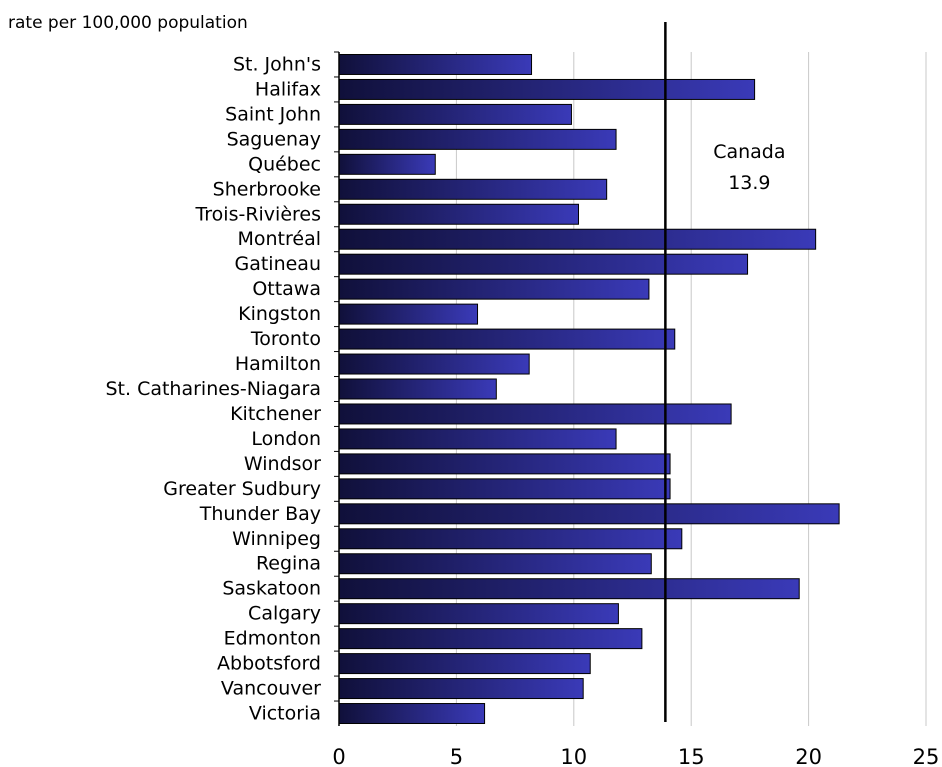  Describe the element at coordinates (749, 152) in the screenshot. I see `reference-label-name: Canada` at that location.